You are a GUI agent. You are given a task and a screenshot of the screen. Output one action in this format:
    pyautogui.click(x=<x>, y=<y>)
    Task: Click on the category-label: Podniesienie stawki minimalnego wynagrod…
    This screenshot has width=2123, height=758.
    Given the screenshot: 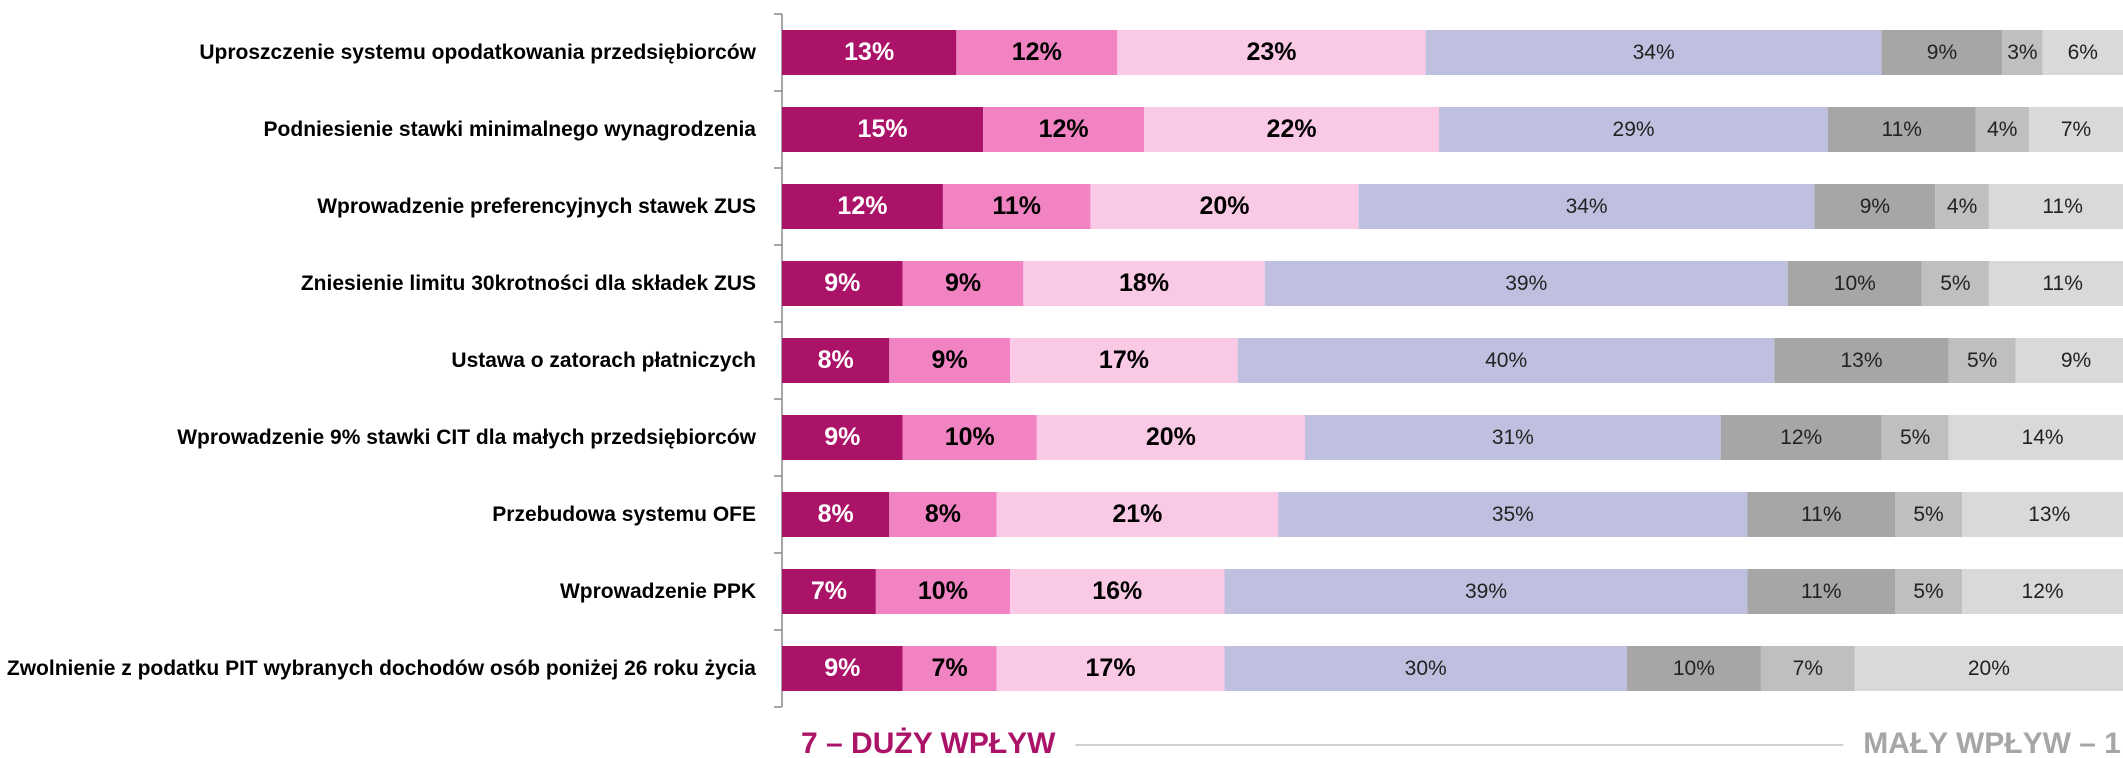 What is the action you would take?
    pyautogui.click(x=509, y=129)
    